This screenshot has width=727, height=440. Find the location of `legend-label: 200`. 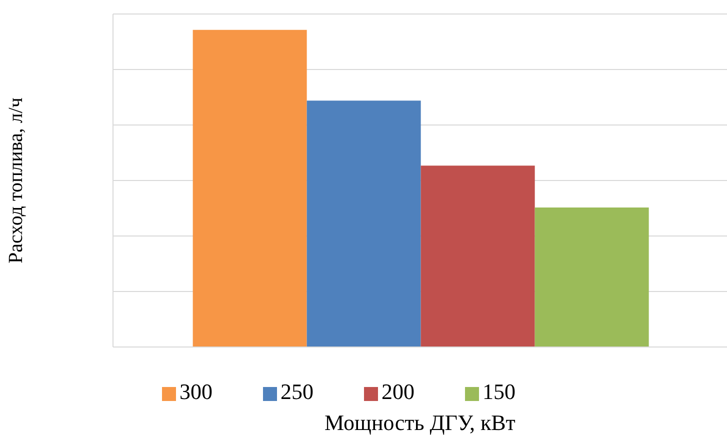

legend-label: 200 is located at coordinates (398, 391).